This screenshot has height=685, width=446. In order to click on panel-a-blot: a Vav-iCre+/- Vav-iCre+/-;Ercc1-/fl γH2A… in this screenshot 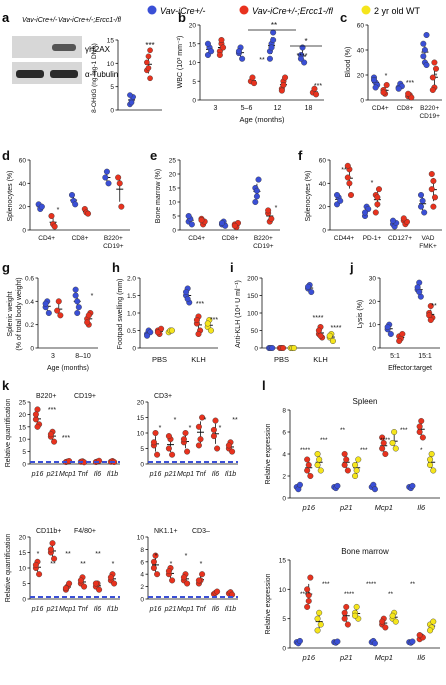, I will do `click(61, 47)`.